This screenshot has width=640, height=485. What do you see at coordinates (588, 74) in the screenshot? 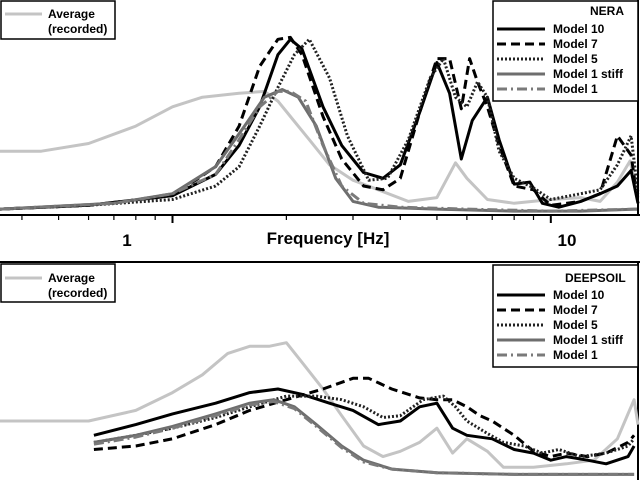
I see `nera-legend-label-model1stiff: Model 1 stiff` at bounding box center [588, 74].